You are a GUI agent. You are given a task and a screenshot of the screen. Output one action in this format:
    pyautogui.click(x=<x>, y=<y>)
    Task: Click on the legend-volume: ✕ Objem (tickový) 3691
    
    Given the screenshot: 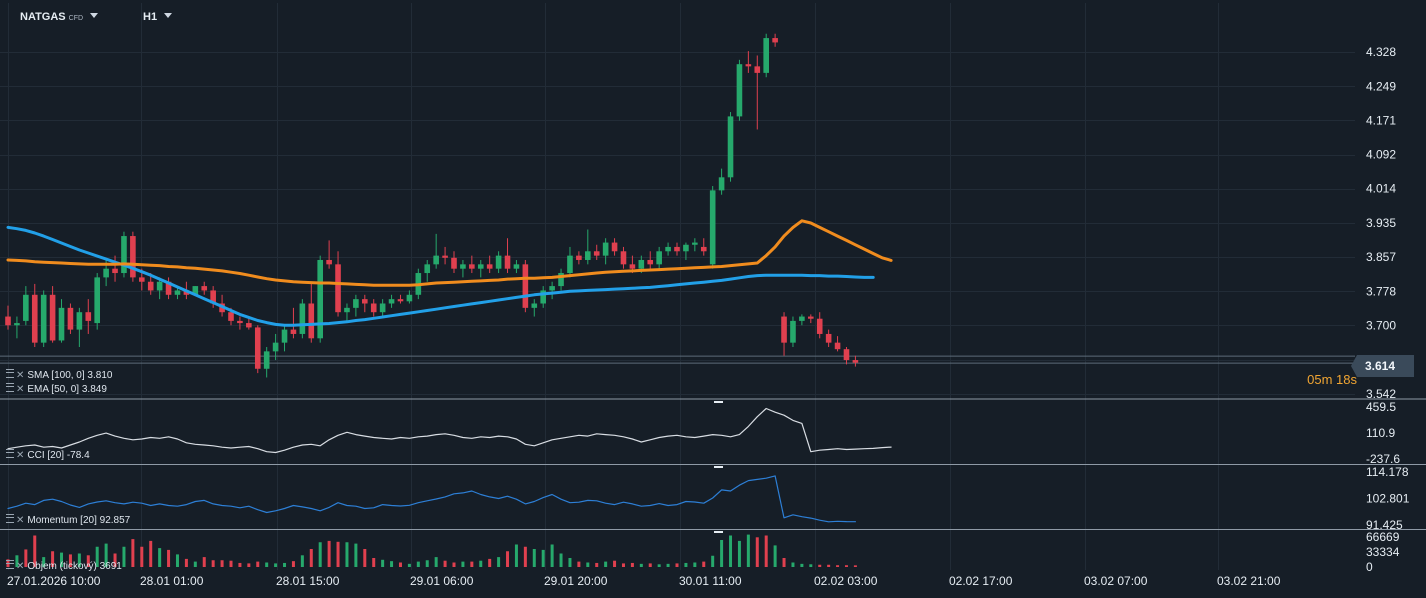 What is the action you would take?
    pyautogui.click(x=64, y=566)
    